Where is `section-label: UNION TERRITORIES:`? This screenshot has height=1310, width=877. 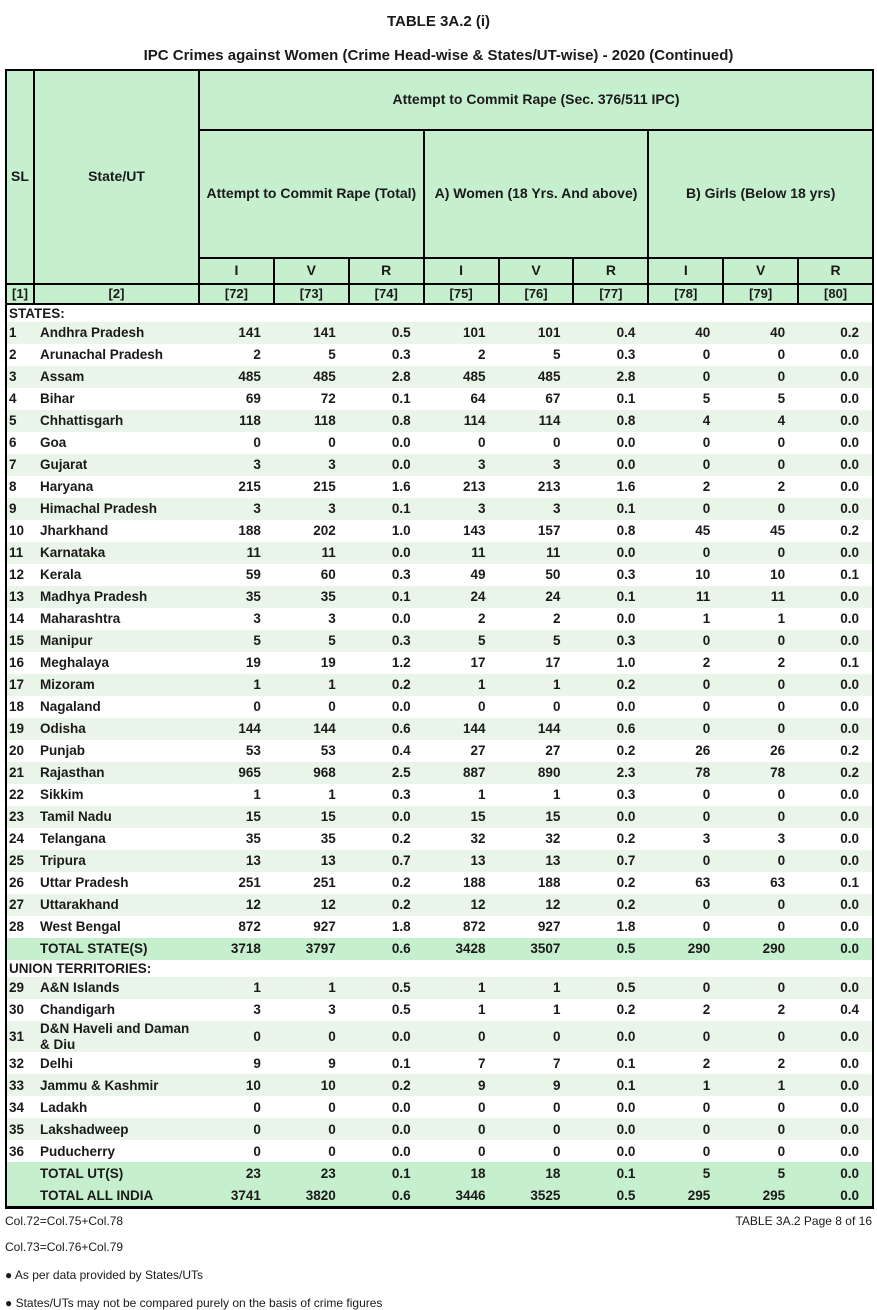
section-label: UNION TERRITORIES: is located at coordinates (440, 969).